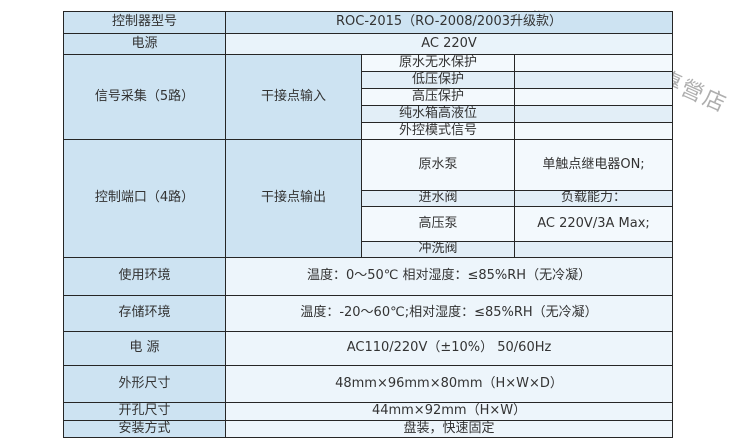 The height and width of the screenshot is (445, 750). Describe the element at coordinates (144, 429) in the screenshot. I see `cell-row-label: 安装方式` at that location.